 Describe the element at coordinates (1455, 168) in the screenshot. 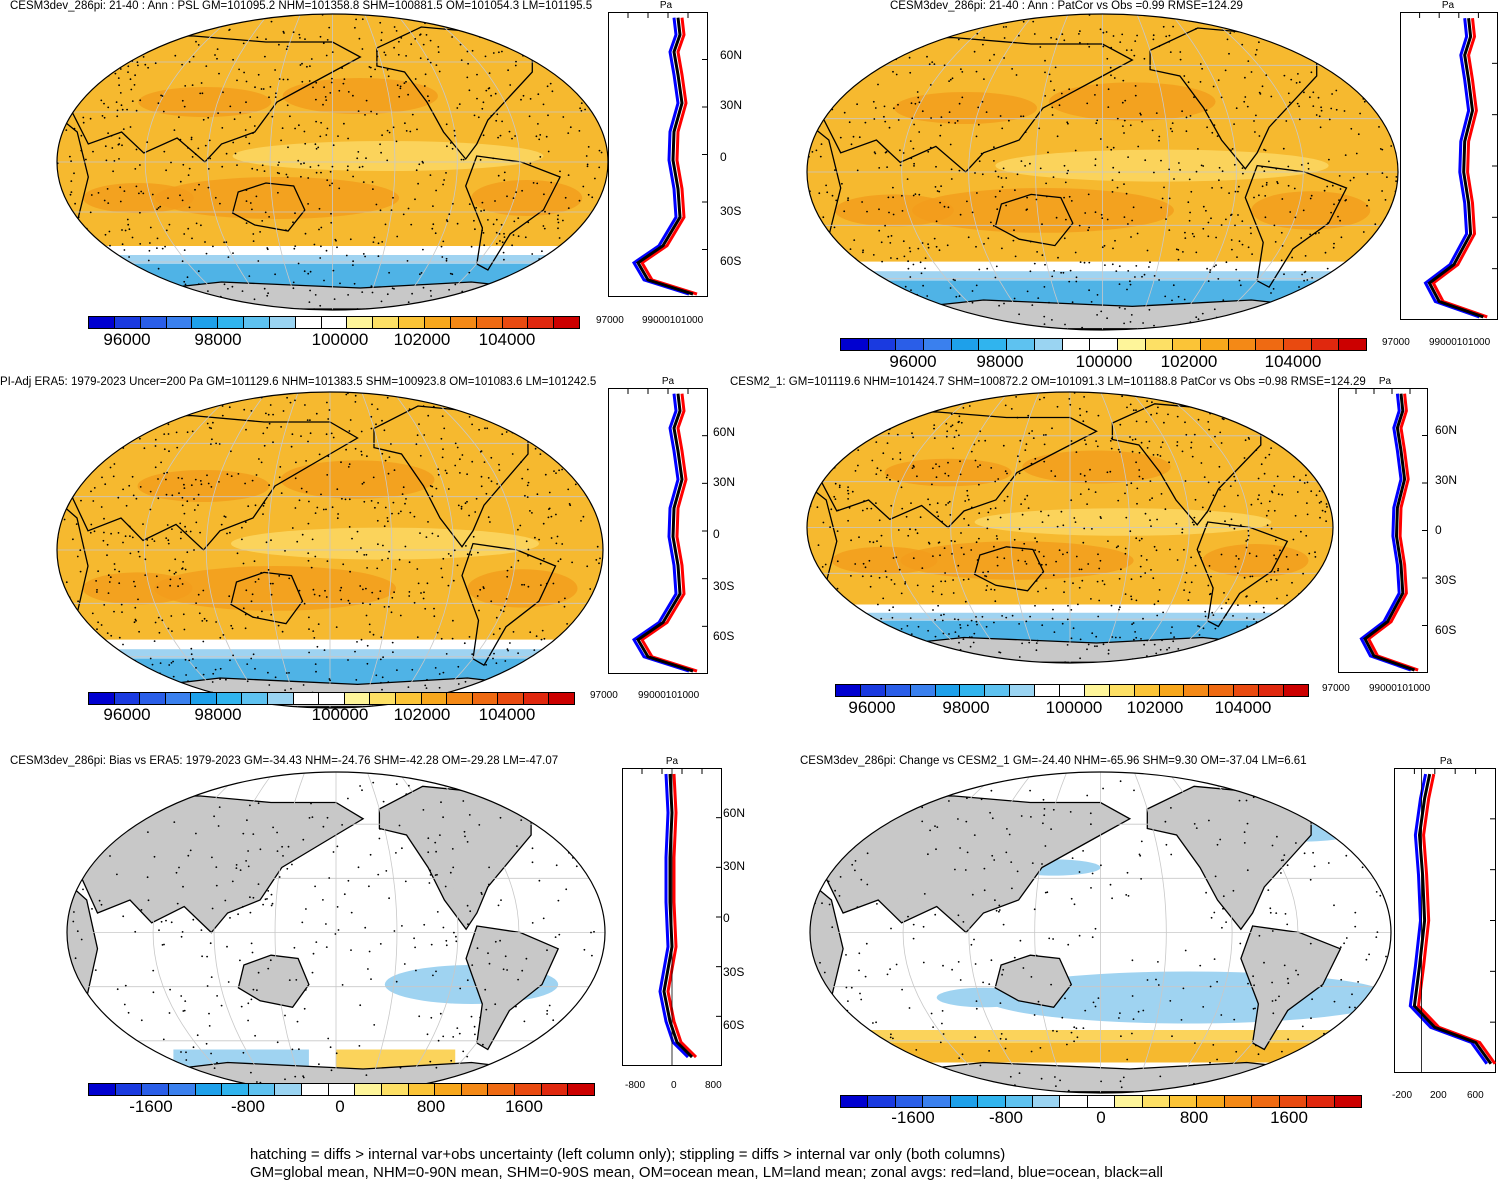

I see `zonal-all-line` at that location.